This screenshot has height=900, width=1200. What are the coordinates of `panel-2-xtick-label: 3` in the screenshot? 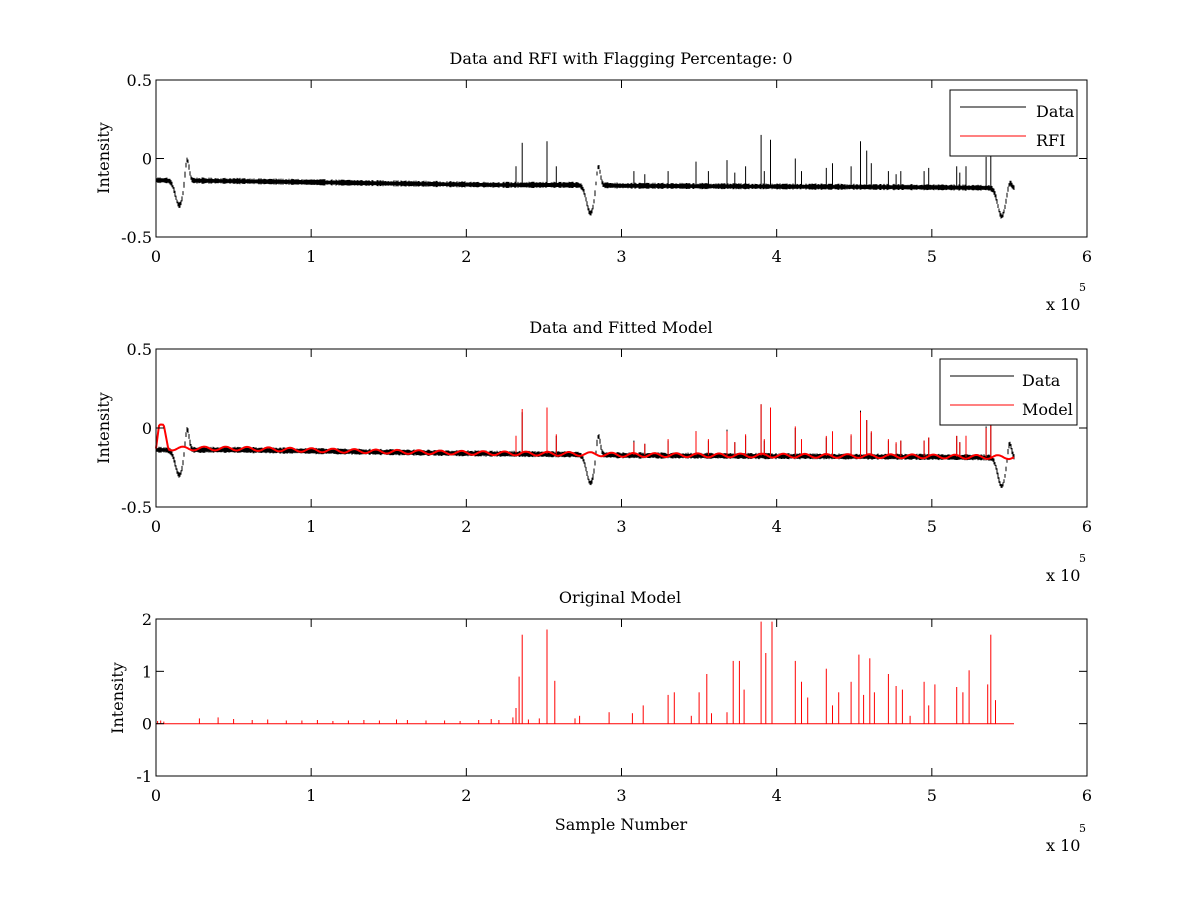 It's located at (621, 526).